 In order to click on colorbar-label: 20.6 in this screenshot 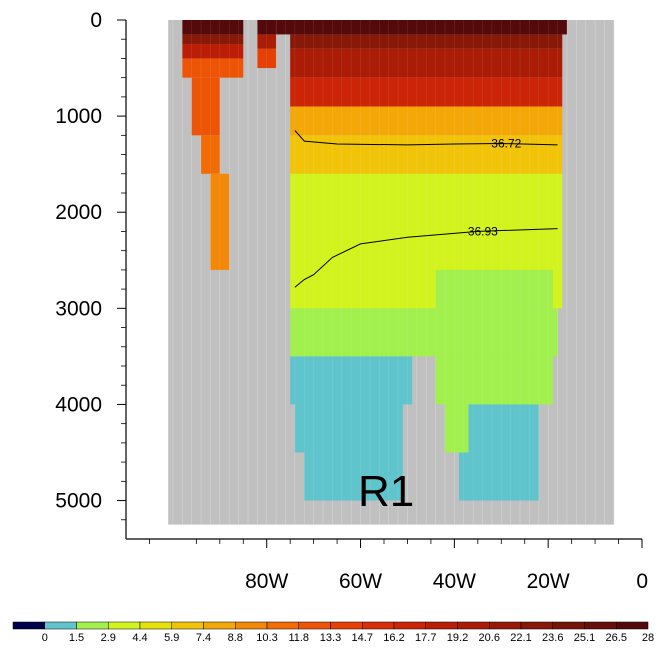, I will do `click(489, 638)`.